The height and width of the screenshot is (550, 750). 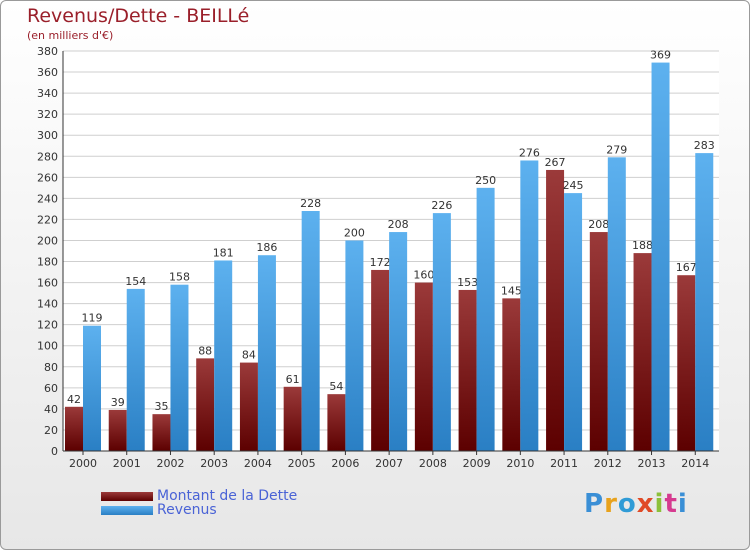 What do you see at coordinates (686, 267) in the screenshot?
I see `data-label-debt: 167` at bounding box center [686, 267].